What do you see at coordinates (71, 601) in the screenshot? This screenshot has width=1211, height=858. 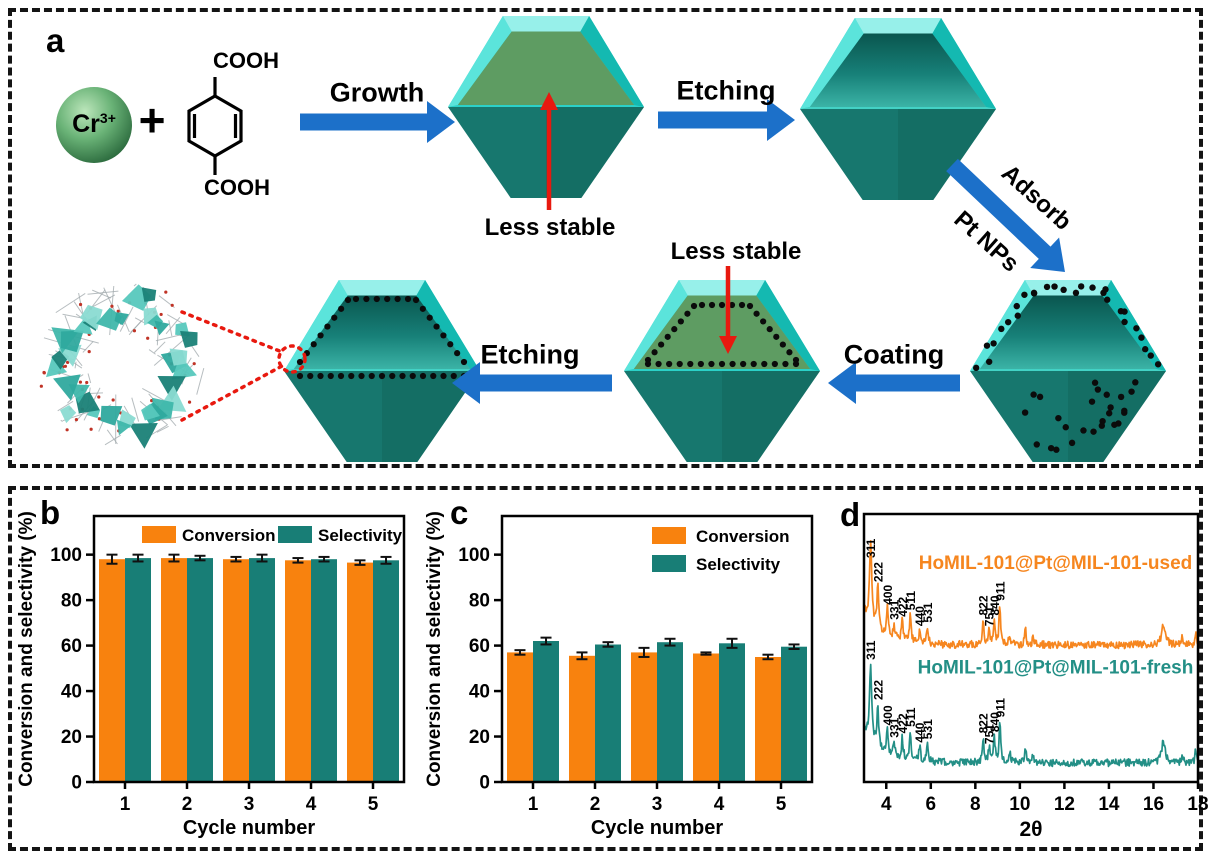 I see `svg-text: 80` at bounding box center [71, 601].